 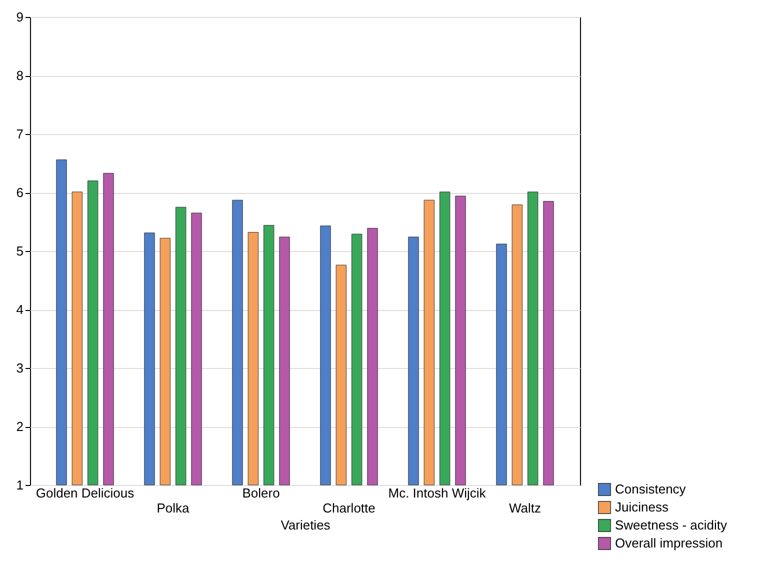 I want to click on x-tick-label: Charlotte, so click(x=349, y=508).